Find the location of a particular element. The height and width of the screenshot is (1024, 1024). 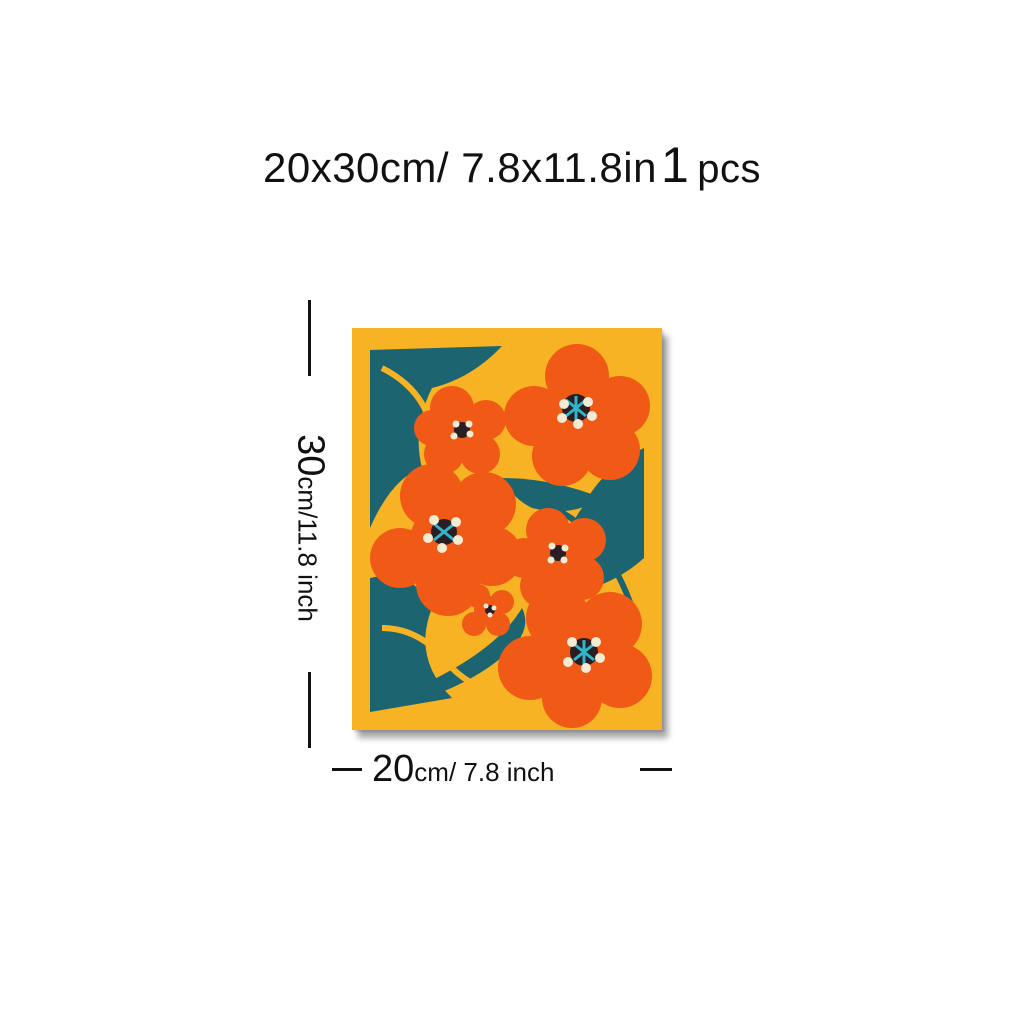

width-unit: cm is located at coordinates (431, 772).